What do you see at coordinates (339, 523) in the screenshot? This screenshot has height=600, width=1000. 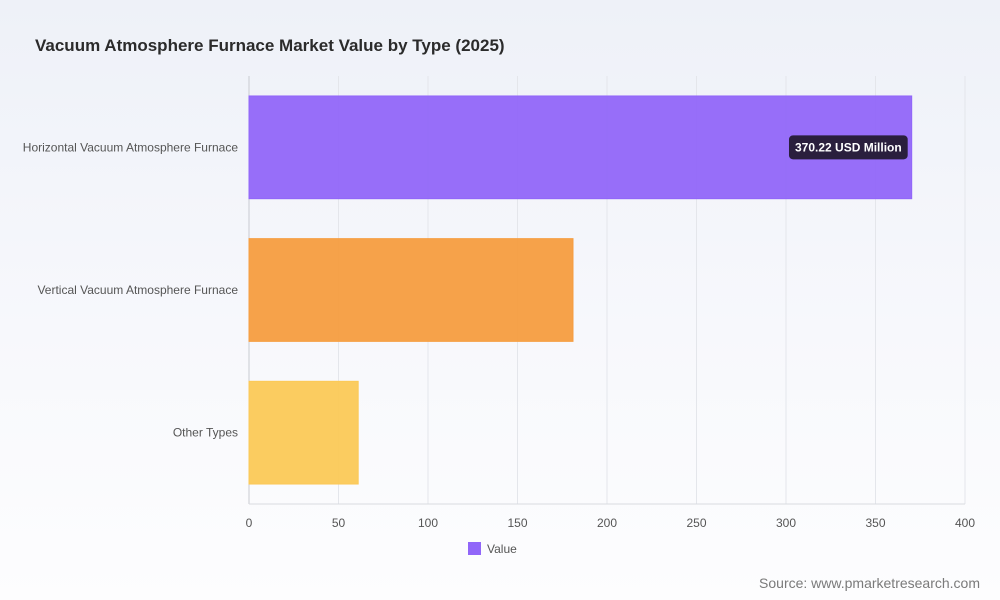 I see `x-tick-label: 50` at bounding box center [339, 523].